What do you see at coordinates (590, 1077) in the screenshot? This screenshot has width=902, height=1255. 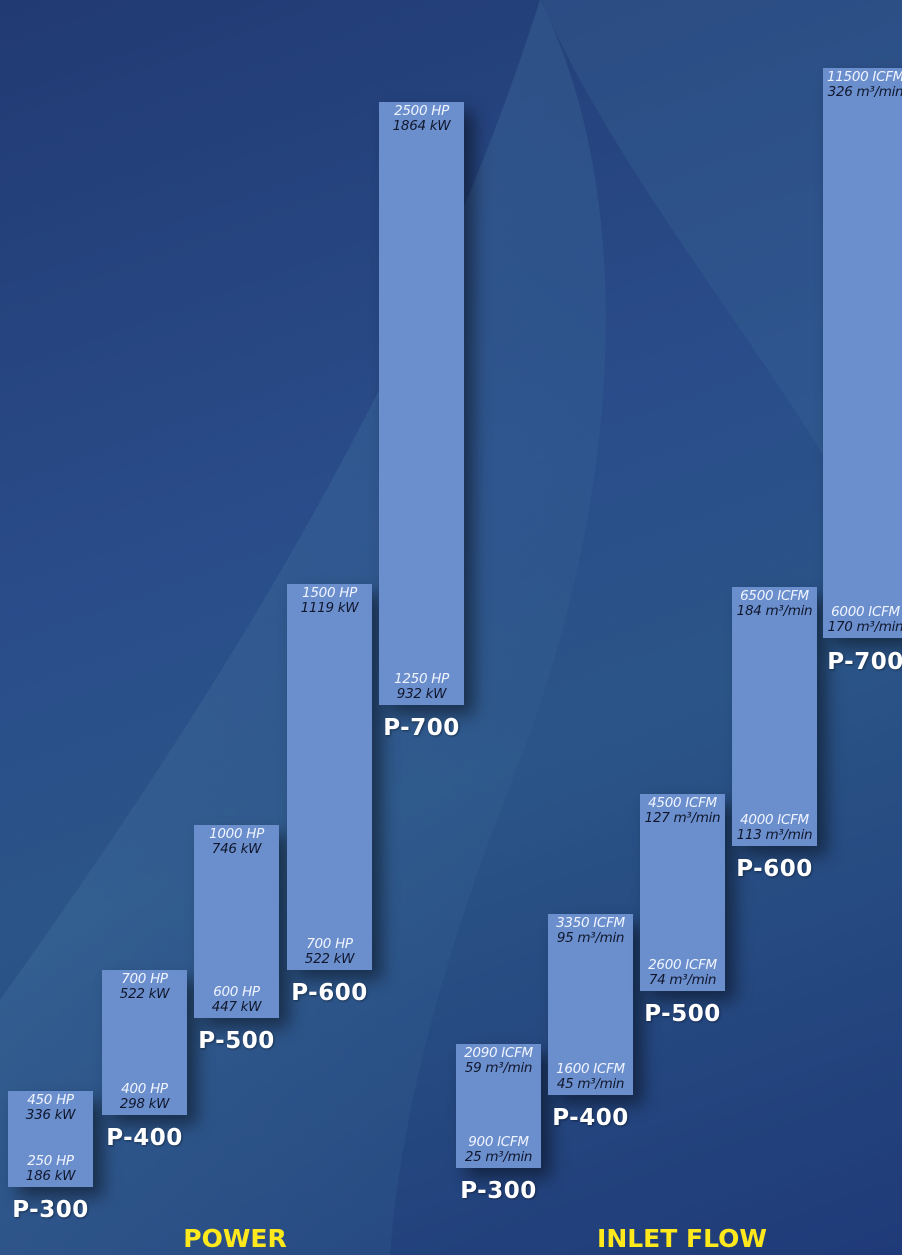 I see `min-value-label: 1600 ICFM 45 m³/min` at bounding box center [590, 1077].